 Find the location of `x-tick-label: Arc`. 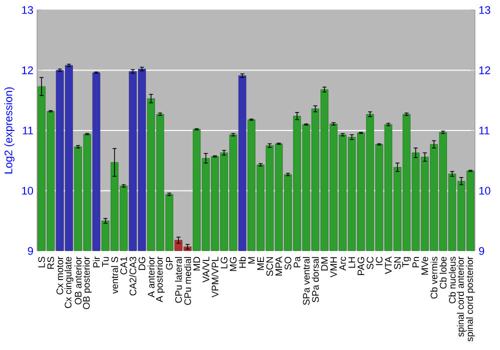

x-tick-label: Arc is located at coordinates (342, 263).